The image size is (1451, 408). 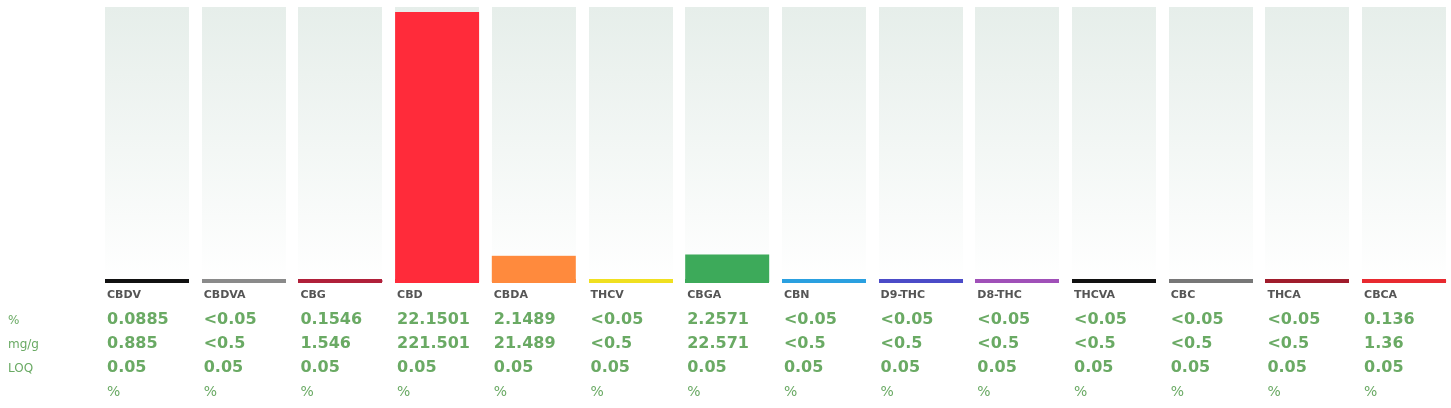 What do you see at coordinates (796, 294) in the screenshot?
I see `x-tick-label: CBN` at bounding box center [796, 294].